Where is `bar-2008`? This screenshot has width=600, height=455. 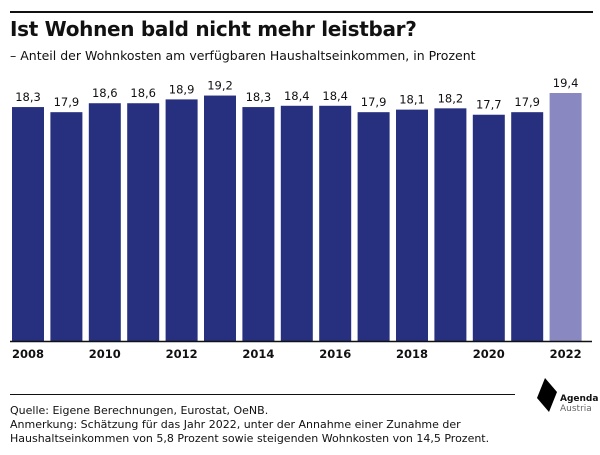
bar-2008 is located at coordinates (28, 224).